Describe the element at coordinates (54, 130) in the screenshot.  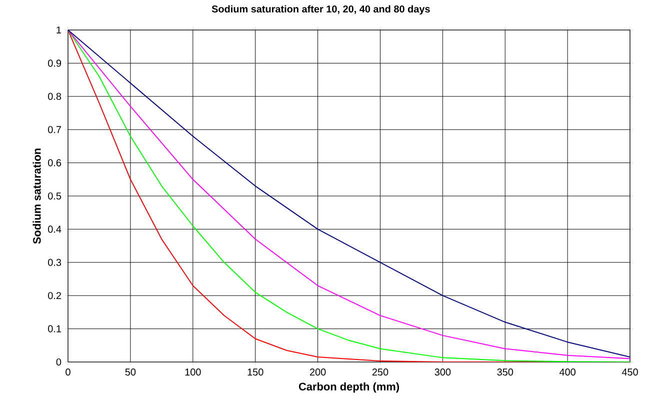
I see `y-tick-label: 0.7` at that location.